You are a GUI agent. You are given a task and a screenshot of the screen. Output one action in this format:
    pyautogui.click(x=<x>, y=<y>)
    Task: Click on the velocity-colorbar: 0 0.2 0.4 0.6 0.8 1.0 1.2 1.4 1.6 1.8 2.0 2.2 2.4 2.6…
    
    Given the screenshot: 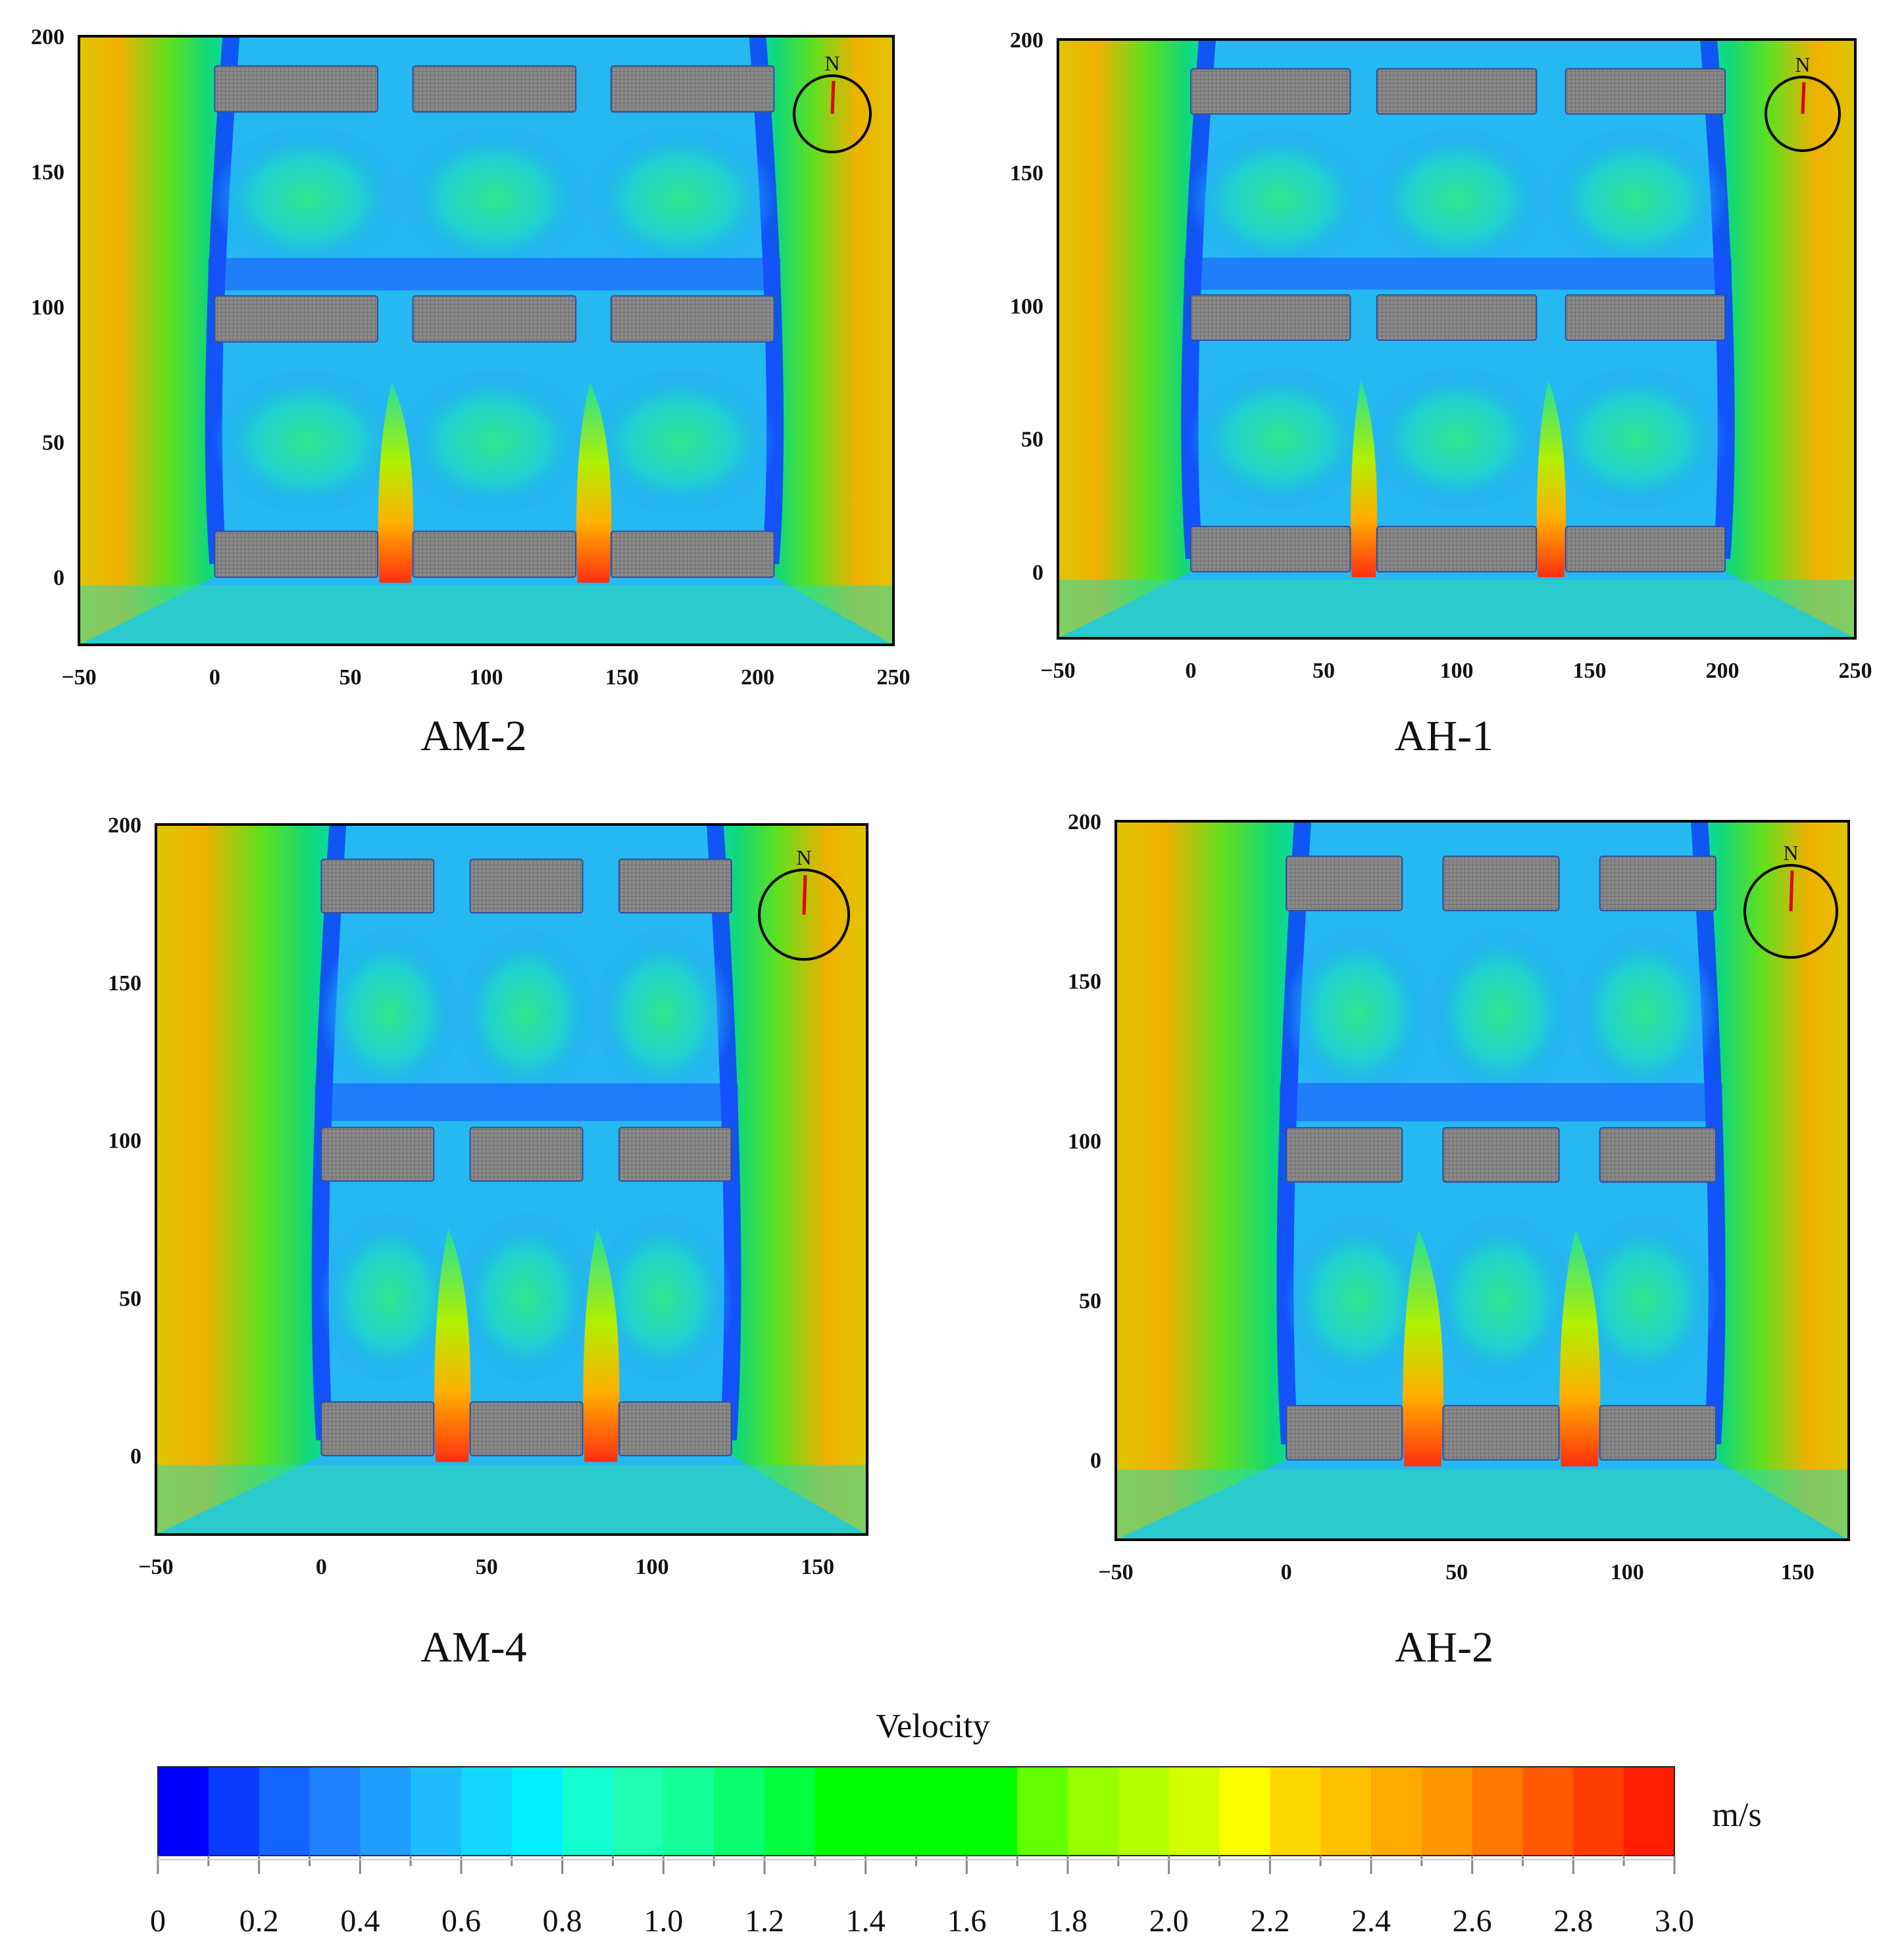 What is the action you would take?
    pyautogui.click(x=956, y=1823)
    